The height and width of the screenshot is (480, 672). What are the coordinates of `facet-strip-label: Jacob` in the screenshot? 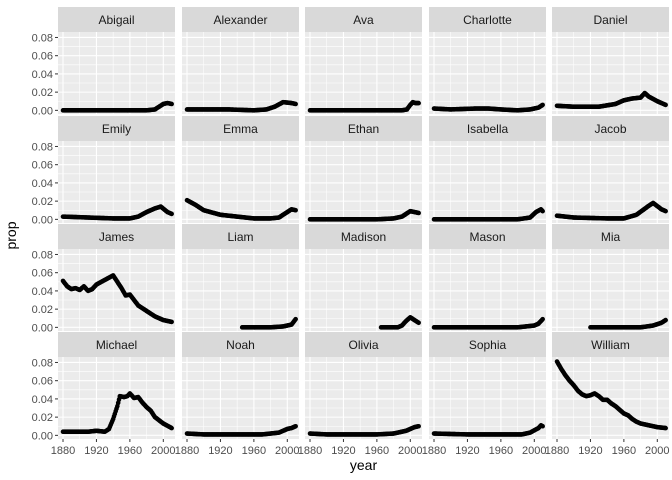 It's located at (610, 129).